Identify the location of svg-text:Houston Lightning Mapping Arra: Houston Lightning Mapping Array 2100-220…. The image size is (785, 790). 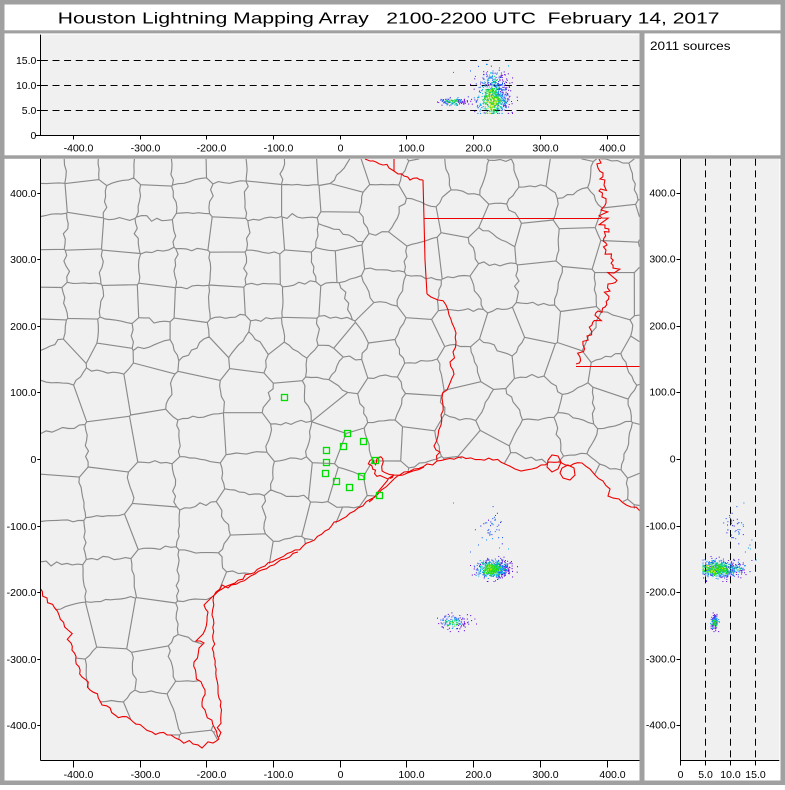
(389, 19).